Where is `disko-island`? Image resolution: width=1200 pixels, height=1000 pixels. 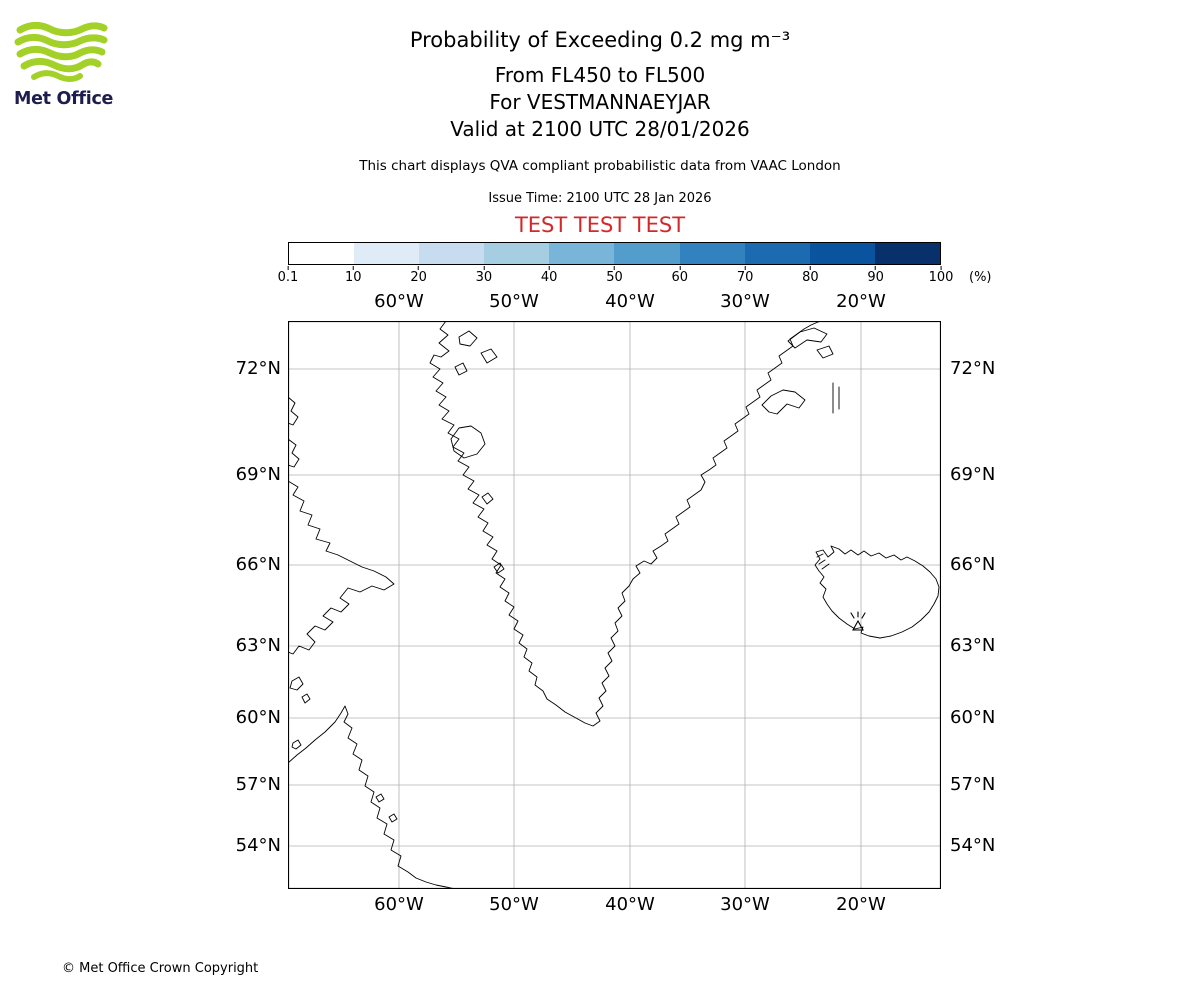 disko-island is located at coordinates (468, 442).